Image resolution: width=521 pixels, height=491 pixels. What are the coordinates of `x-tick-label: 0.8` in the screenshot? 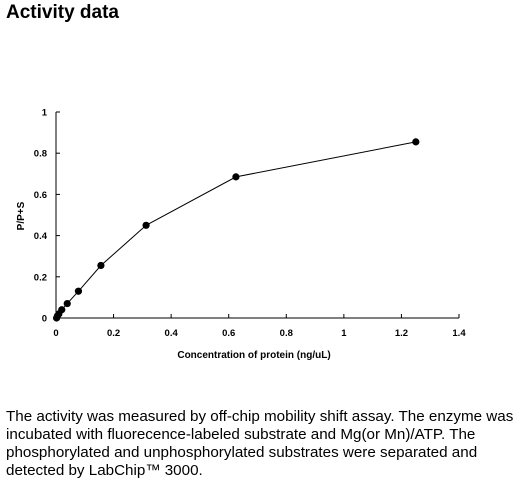 It's located at (286, 333).